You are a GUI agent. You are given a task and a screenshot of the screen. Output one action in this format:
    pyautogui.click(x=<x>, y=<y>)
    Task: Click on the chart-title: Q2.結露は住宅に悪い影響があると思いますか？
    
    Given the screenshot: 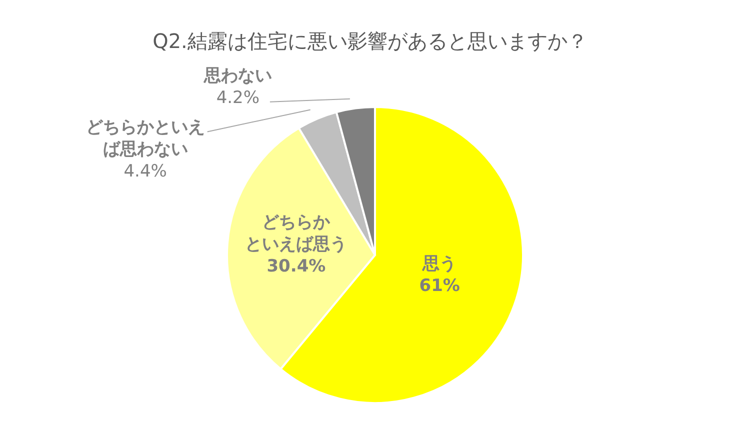 What is the action you would take?
    pyautogui.click(x=370, y=41)
    